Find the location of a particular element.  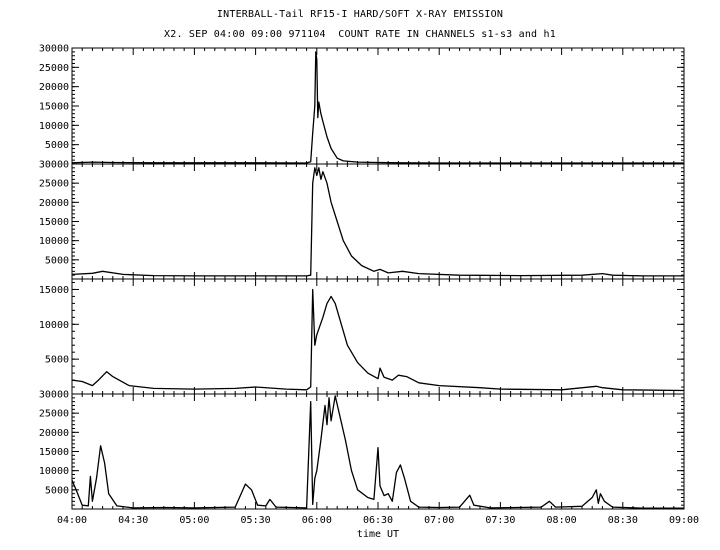

x-tick-label: 07:00 is located at coordinates (439, 520).